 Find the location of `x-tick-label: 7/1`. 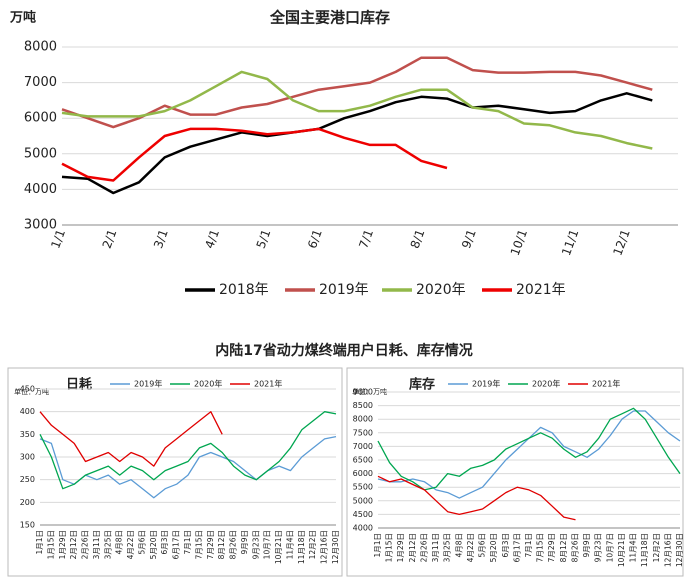

x-tick-label: 7/1 is located at coordinates (366, 238).